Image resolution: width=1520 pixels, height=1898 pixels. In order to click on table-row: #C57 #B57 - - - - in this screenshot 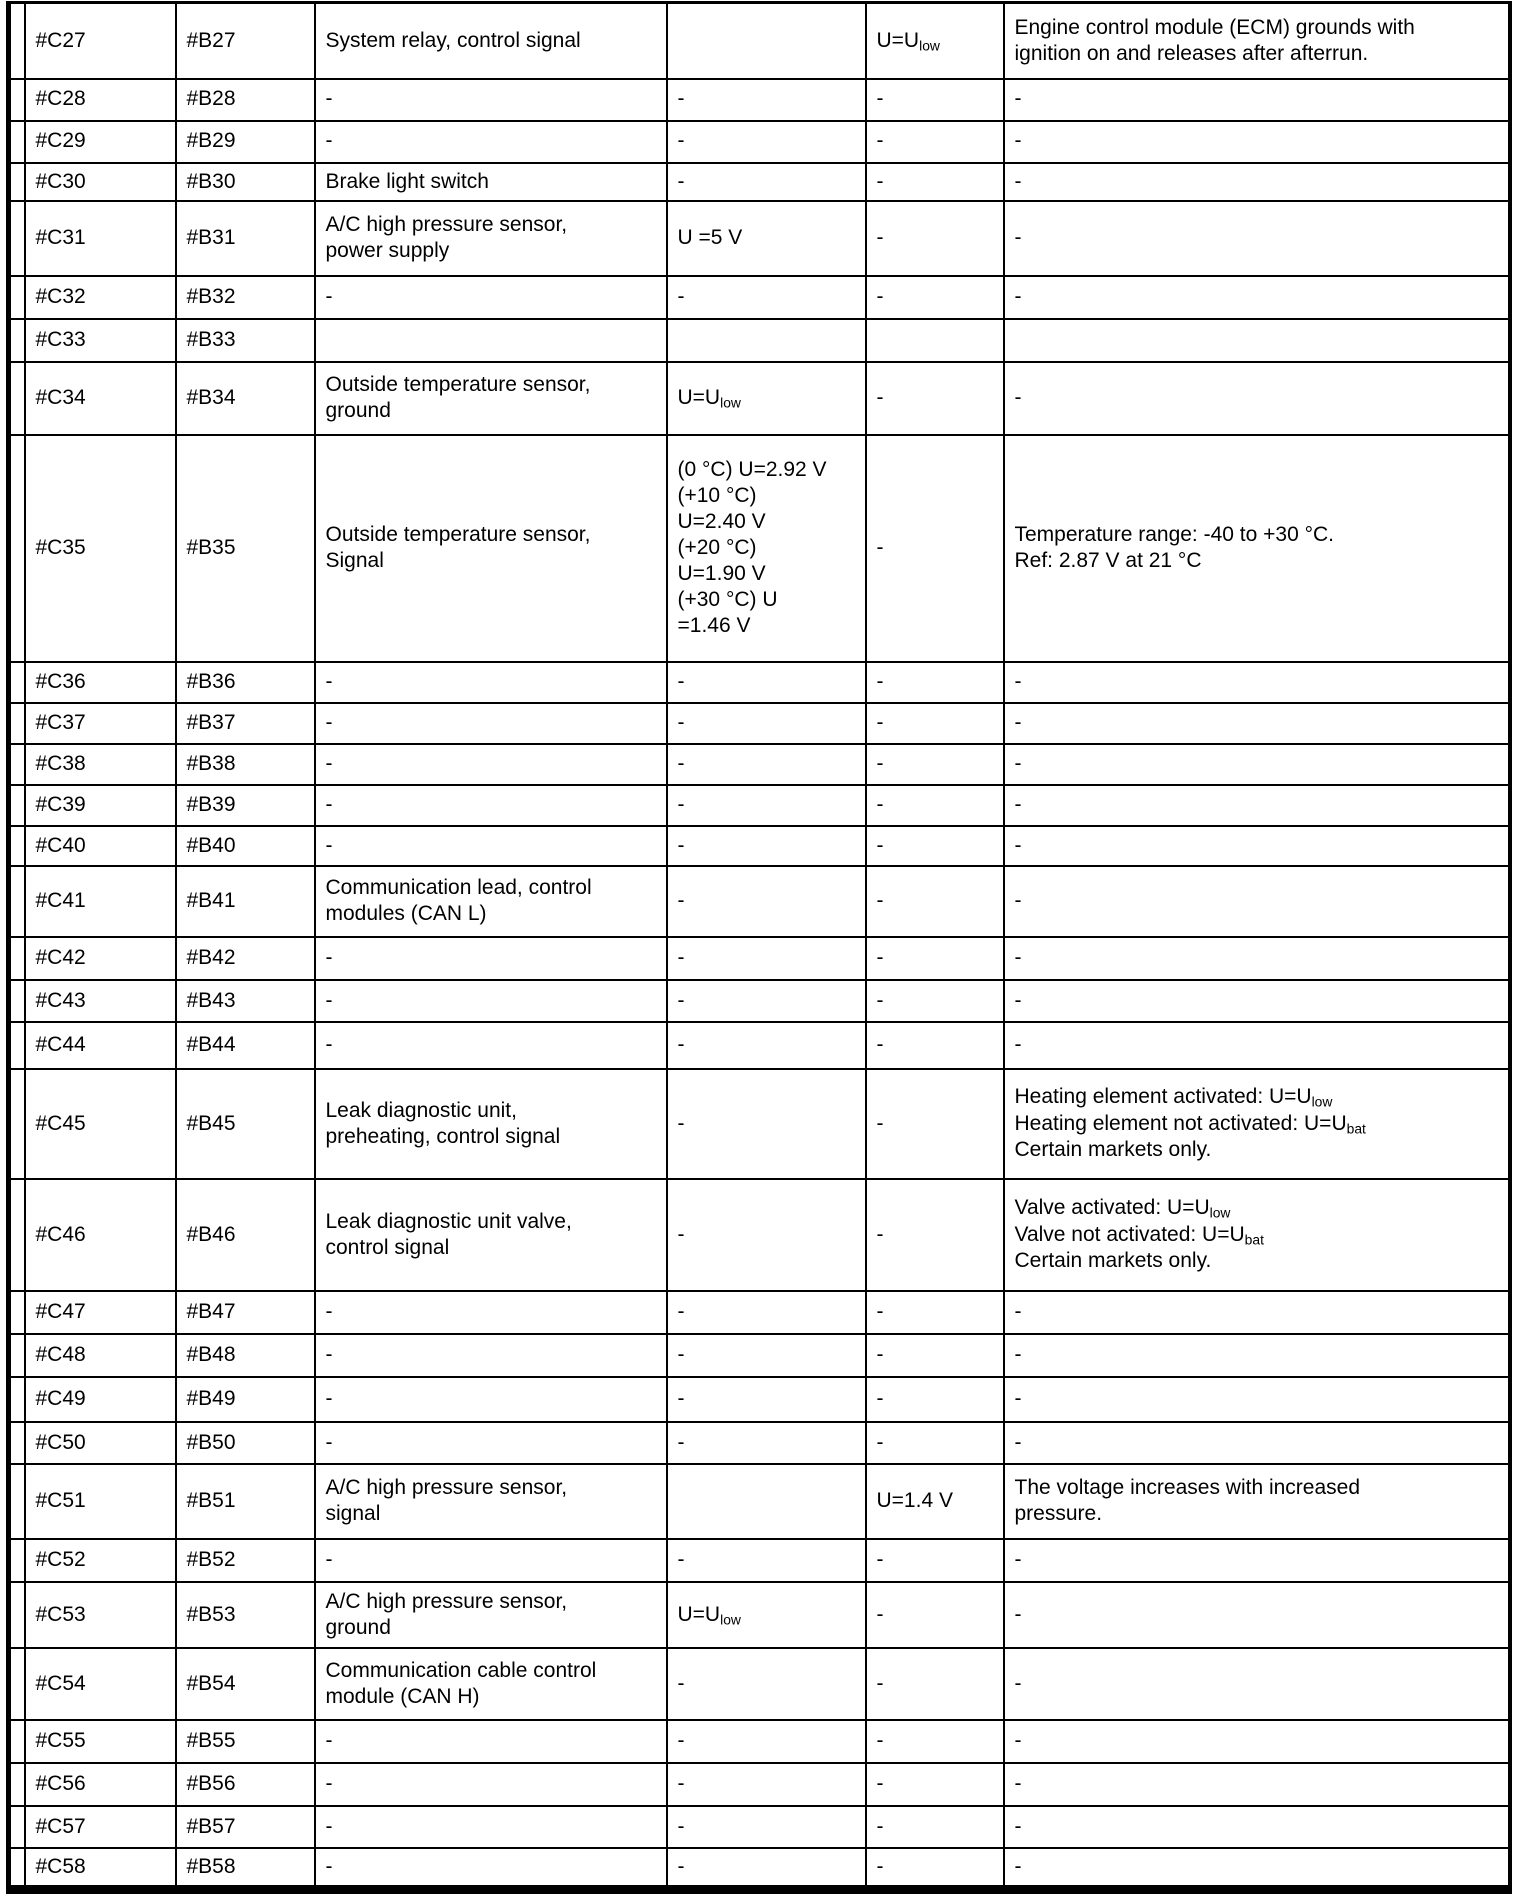, I will do `click(759, 1826)`.